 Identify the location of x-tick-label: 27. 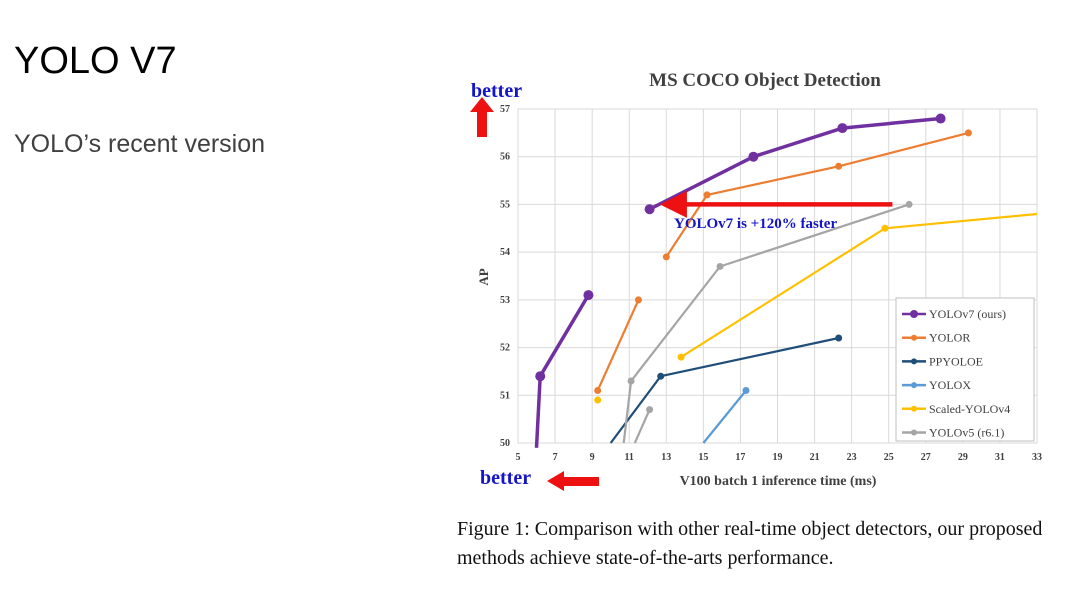
(926, 457).